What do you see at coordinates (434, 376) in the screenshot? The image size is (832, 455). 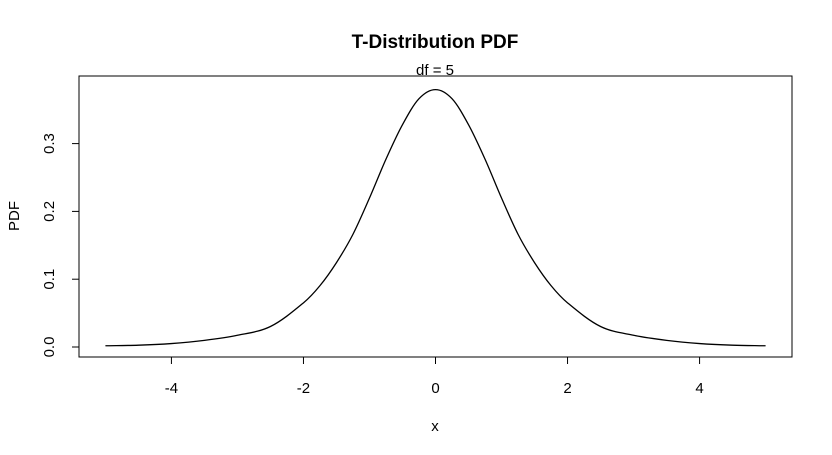 I see `x-axis: -4 -2 0 2 4` at bounding box center [434, 376].